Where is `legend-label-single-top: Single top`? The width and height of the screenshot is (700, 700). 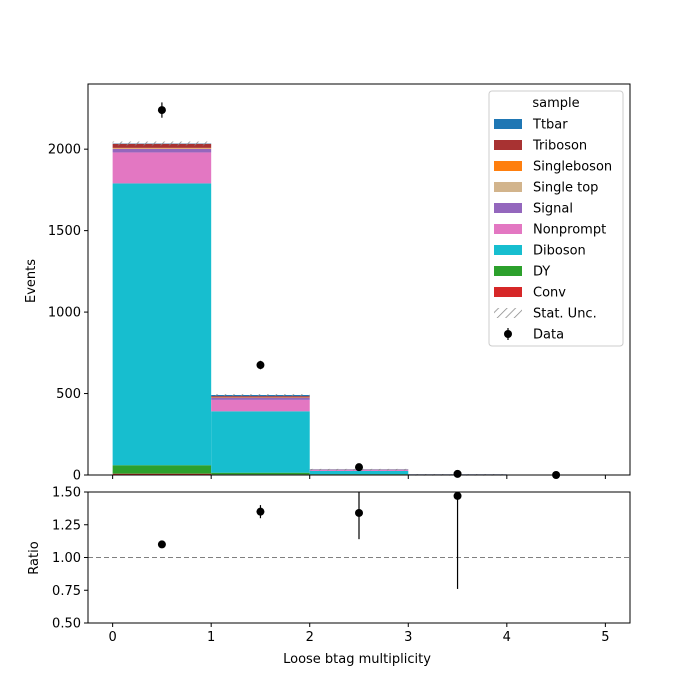 legend-label-single-top: Single top is located at coordinates (565, 188).